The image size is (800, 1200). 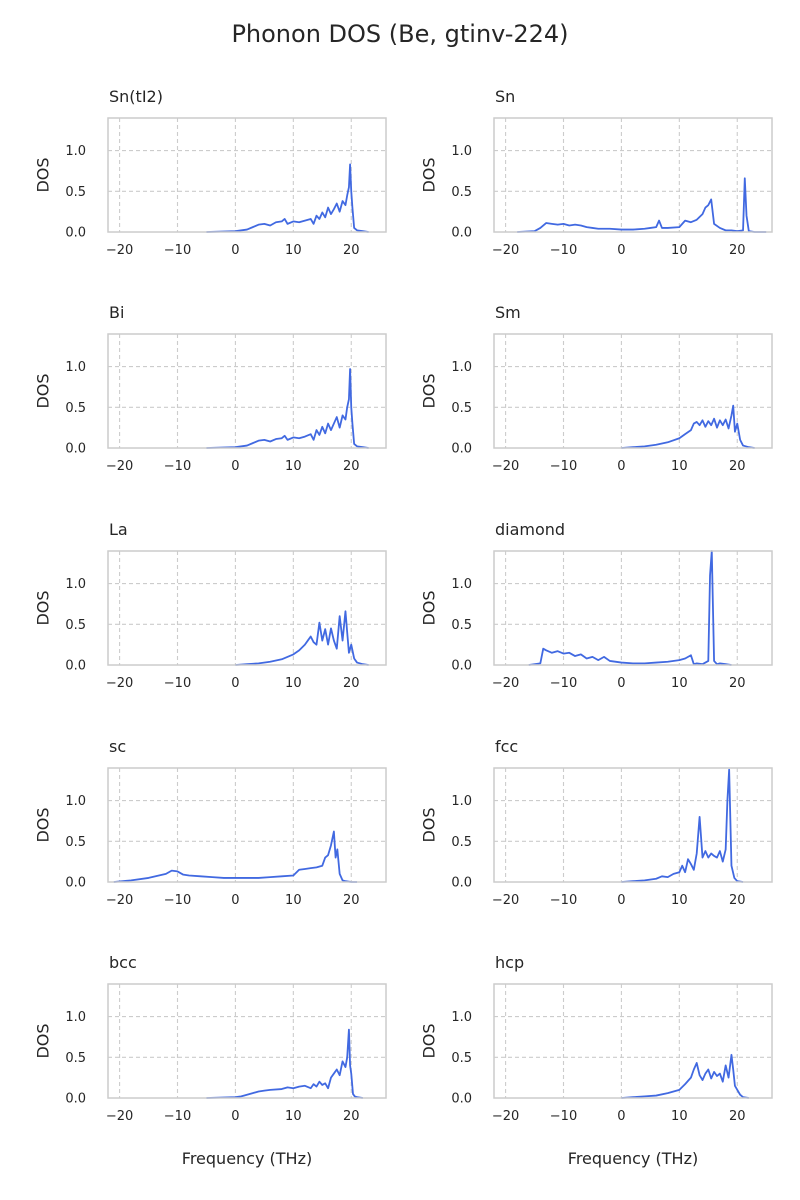 I want to click on subplot-title: hcp, so click(x=509, y=962).